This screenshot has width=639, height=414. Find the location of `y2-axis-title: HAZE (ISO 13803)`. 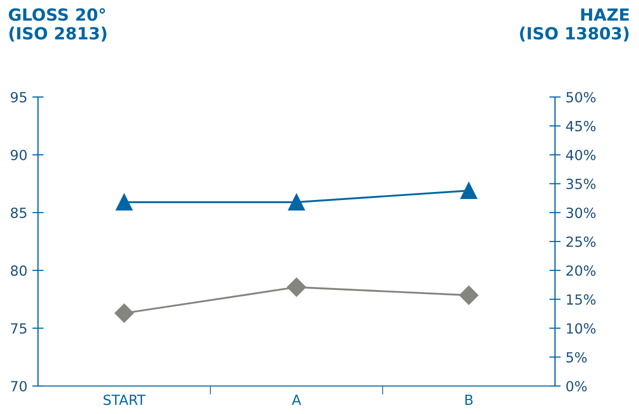

y2-axis-title: HAZE (ISO 13803) is located at coordinates (574, 25).